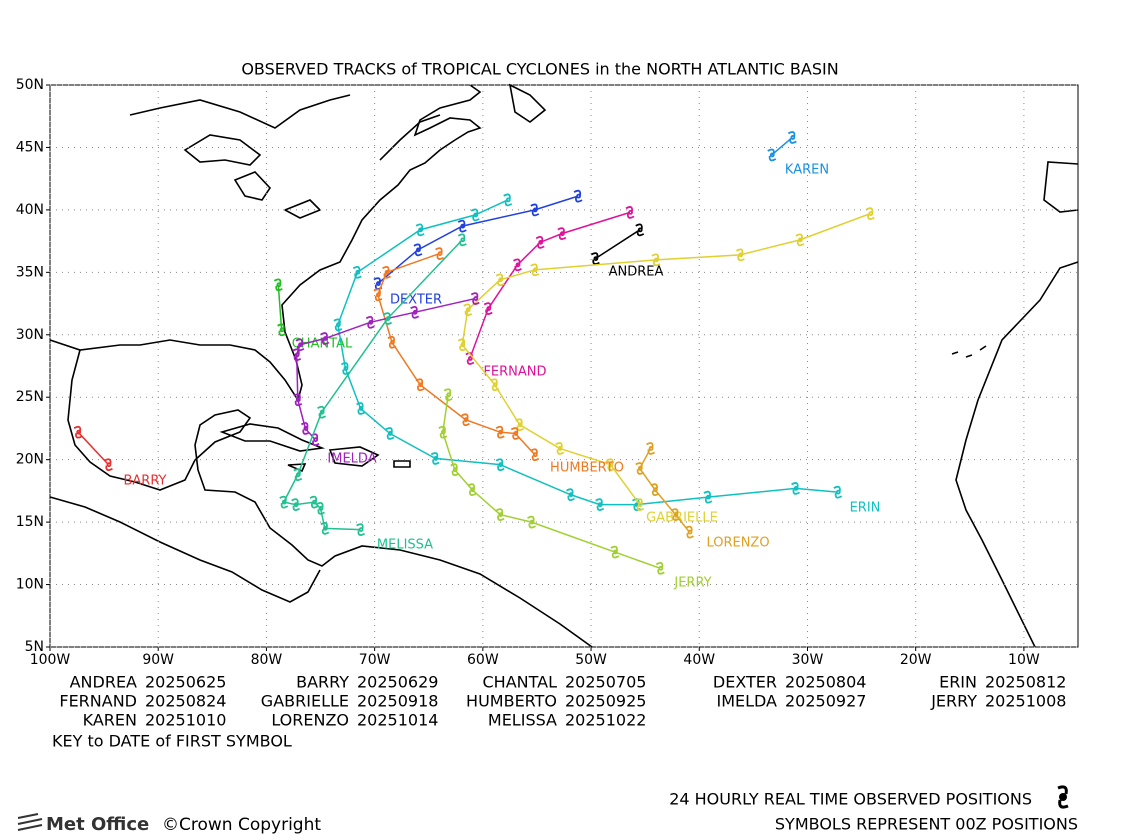 Image resolution: width=1130 pixels, height=840 pixels. I want to click on coast-north-america, so click(265, 243).